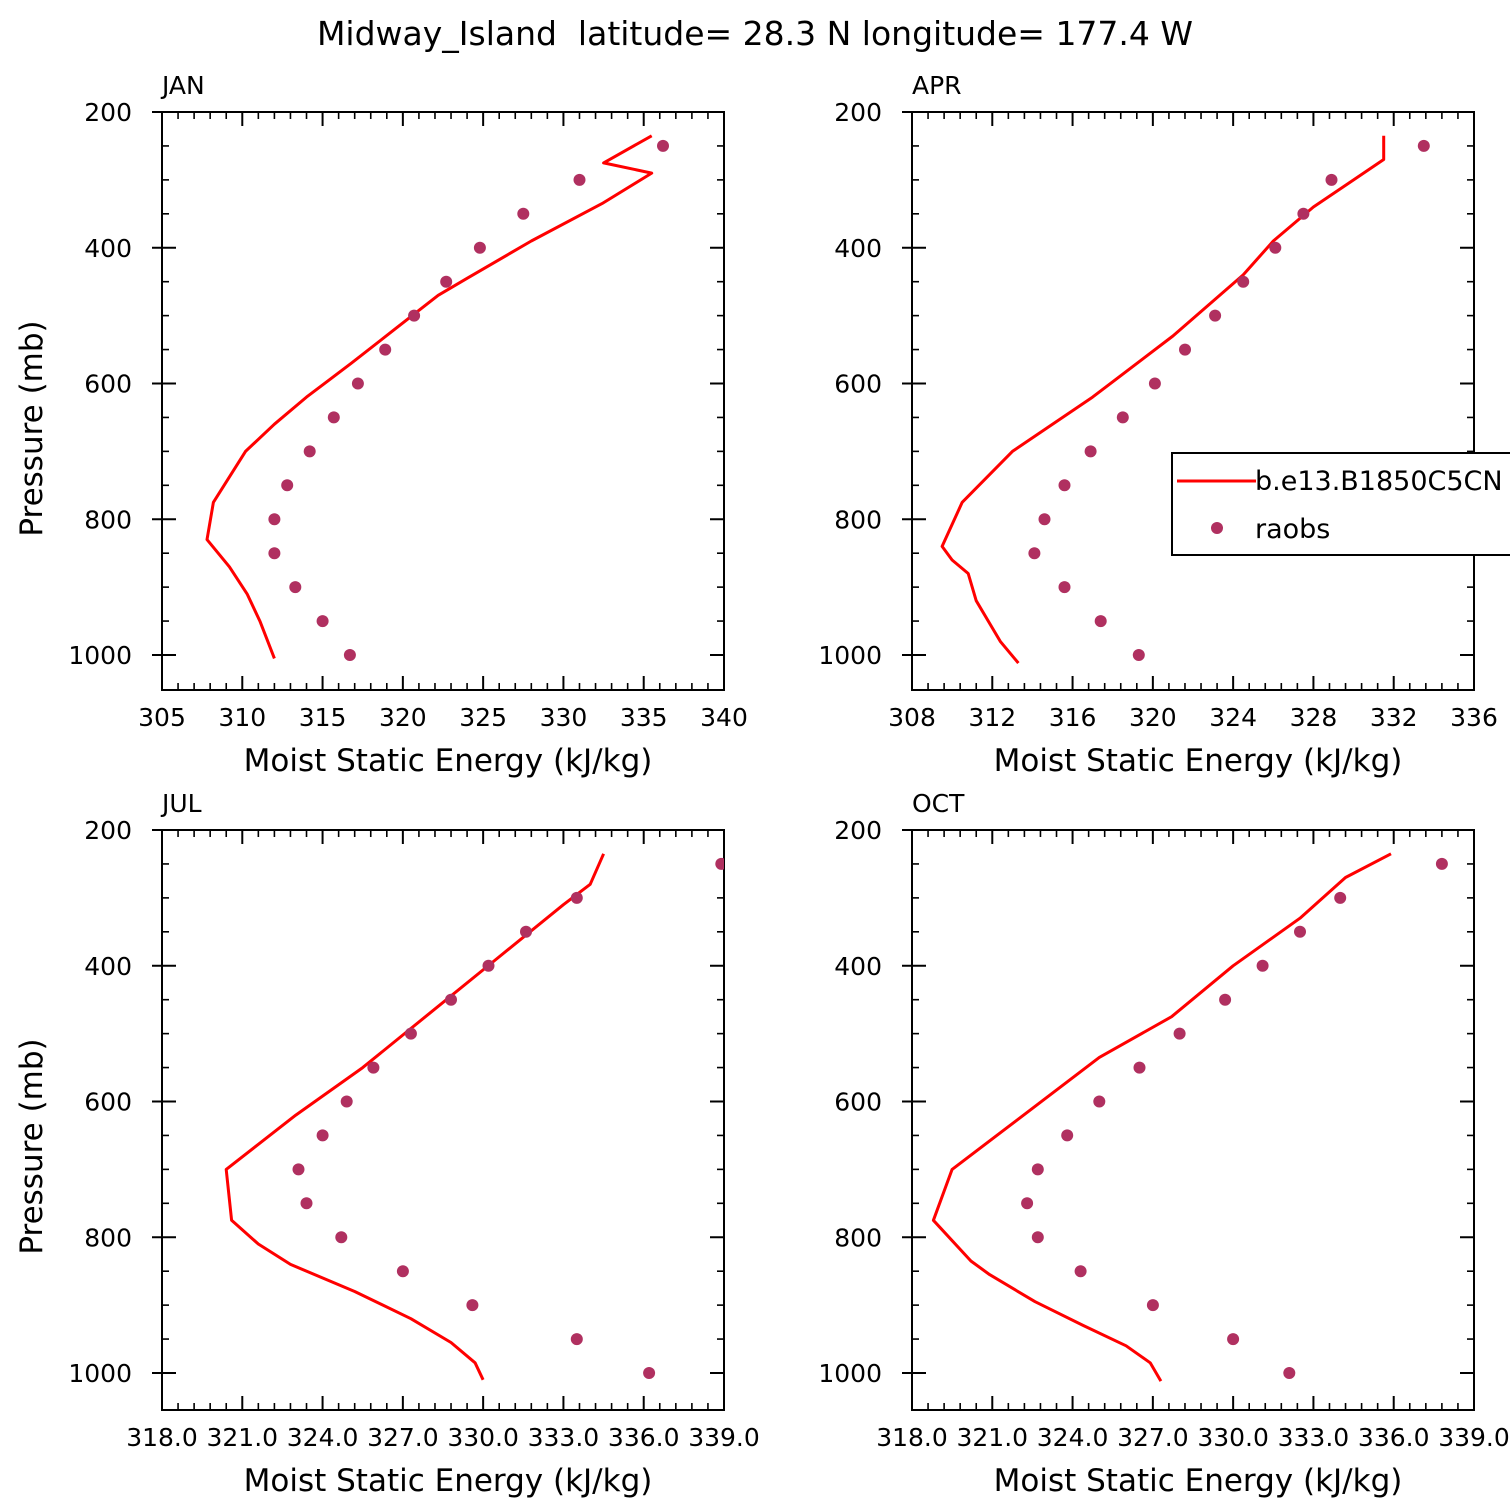 The height and width of the screenshot is (1510, 1510). I want to click on x-tick-label: 339.0, so click(724, 1437).